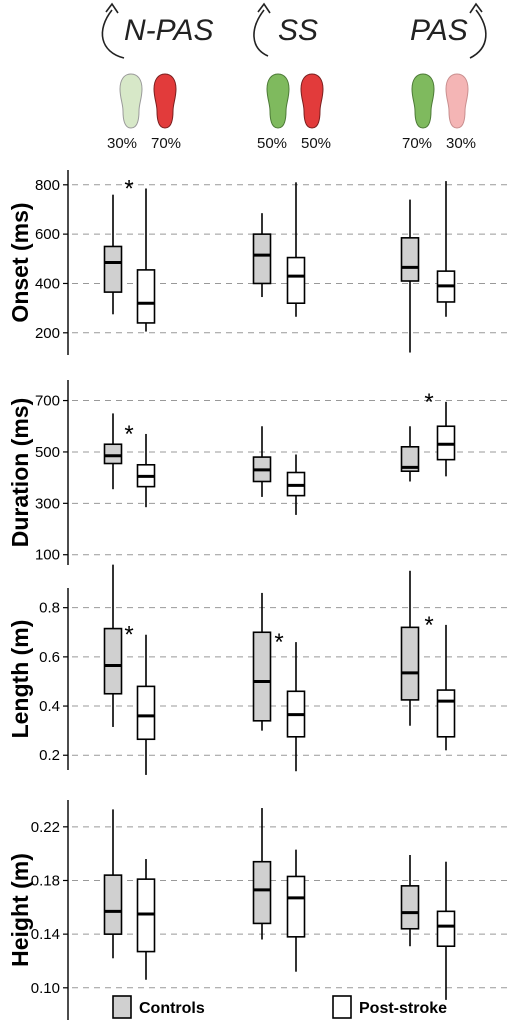 Image resolution: width=510 pixels, height=1027 pixels. I want to click on y-tick-label: 0.2, so click(49, 755).